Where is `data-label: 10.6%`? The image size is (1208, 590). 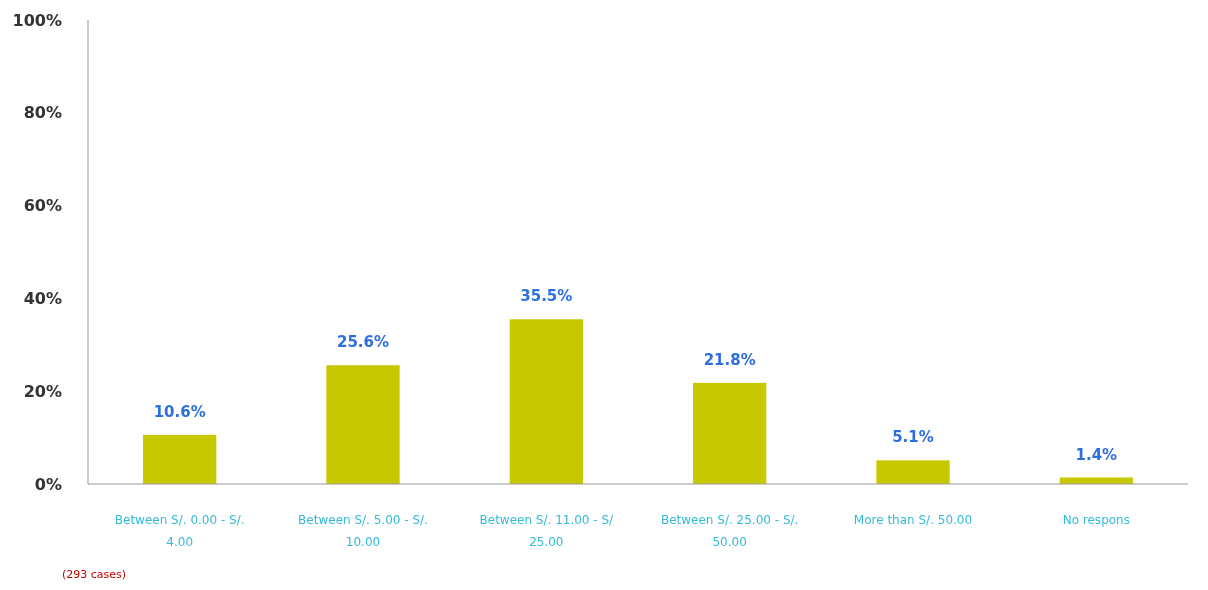
data-label: 10.6% is located at coordinates (179, 411).